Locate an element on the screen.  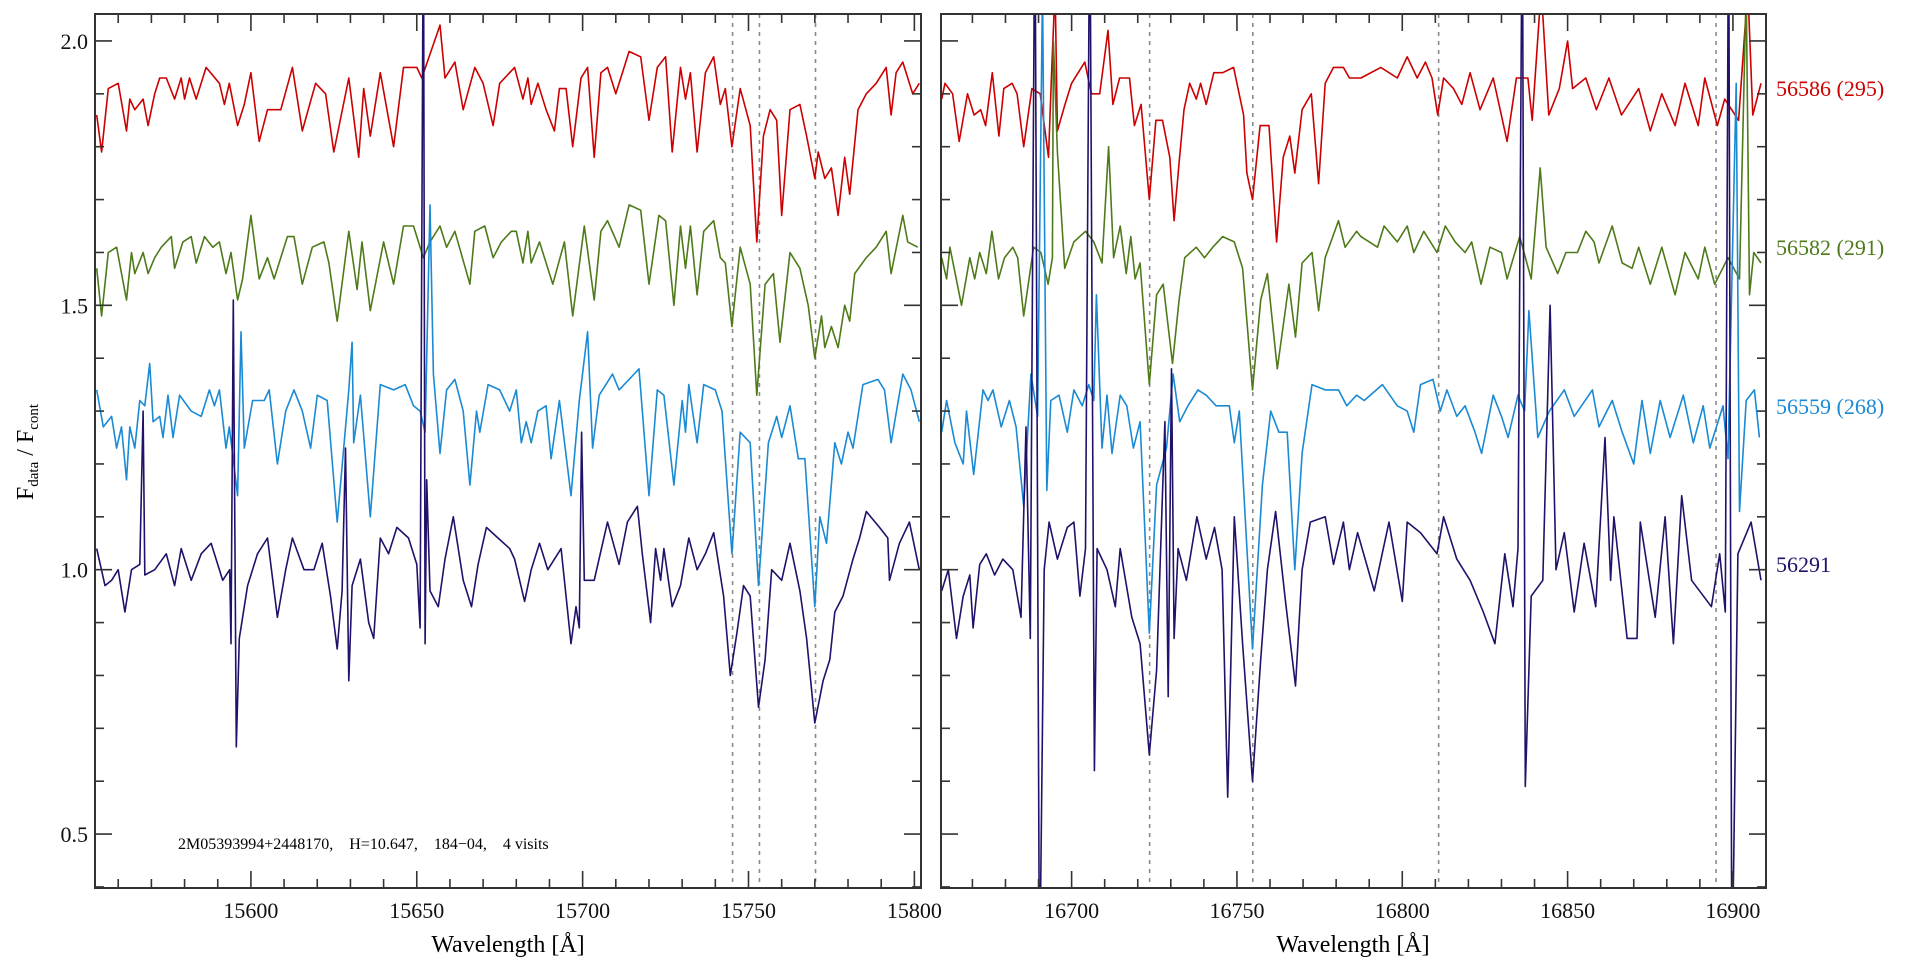
series-label-56582: 56582 (291) is located at coordinates (1830, 247).